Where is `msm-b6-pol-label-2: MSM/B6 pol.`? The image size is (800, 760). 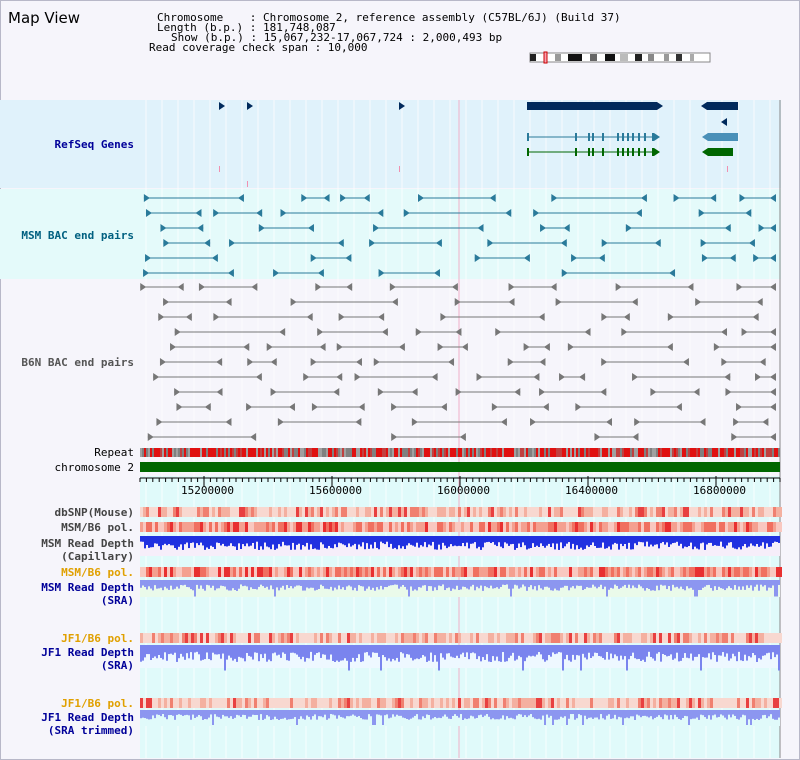
msm-b6-pol-label-2: MSM/B6 pol. is located at coordinates (97, 572).